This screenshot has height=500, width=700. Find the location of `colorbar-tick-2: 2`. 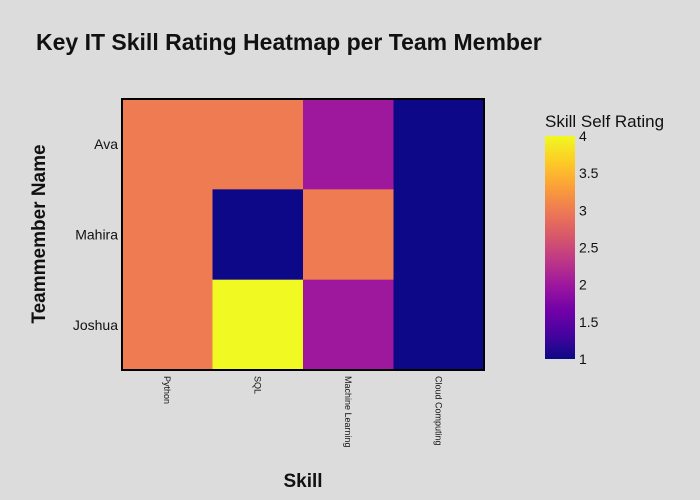

colorbar-tick-2: 2 is located at coordinates (583, 285).